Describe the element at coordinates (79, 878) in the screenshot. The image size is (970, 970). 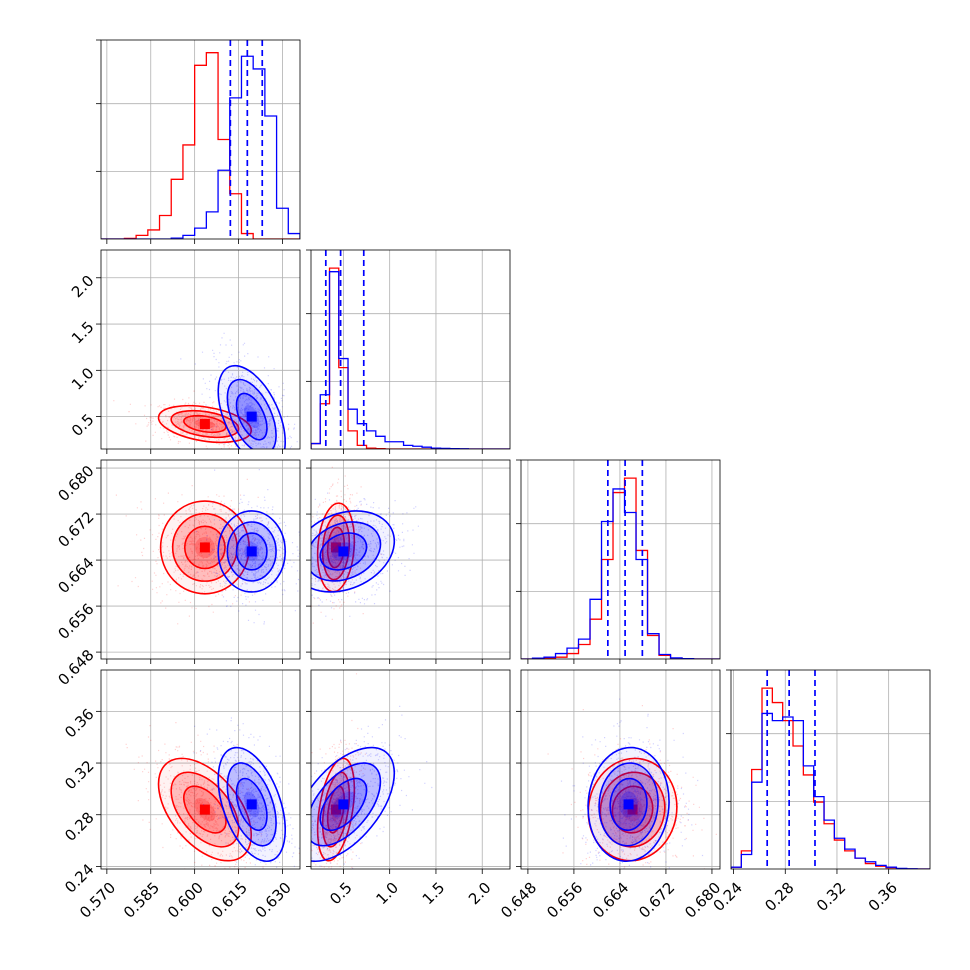
I see `y-tick-label: 0.24` at that location.